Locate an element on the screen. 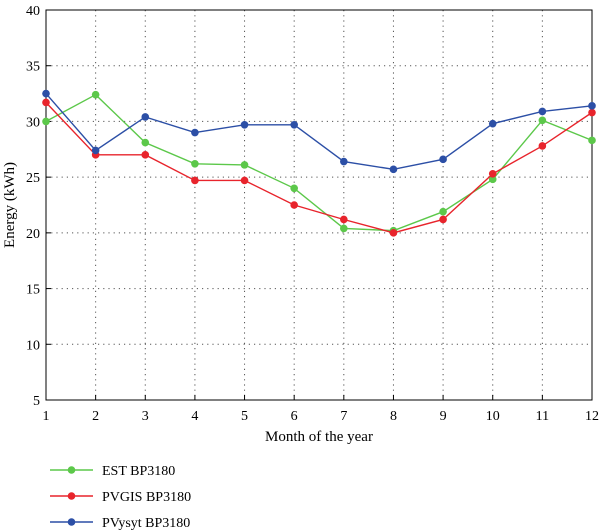 This screenshot has height=531, width=600. y-tick-label: 35 is located at coordinates (33, 67).